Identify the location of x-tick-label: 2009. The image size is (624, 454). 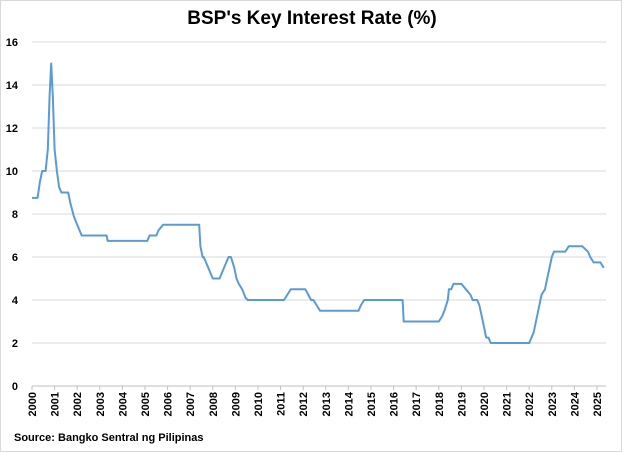
(236, 404).